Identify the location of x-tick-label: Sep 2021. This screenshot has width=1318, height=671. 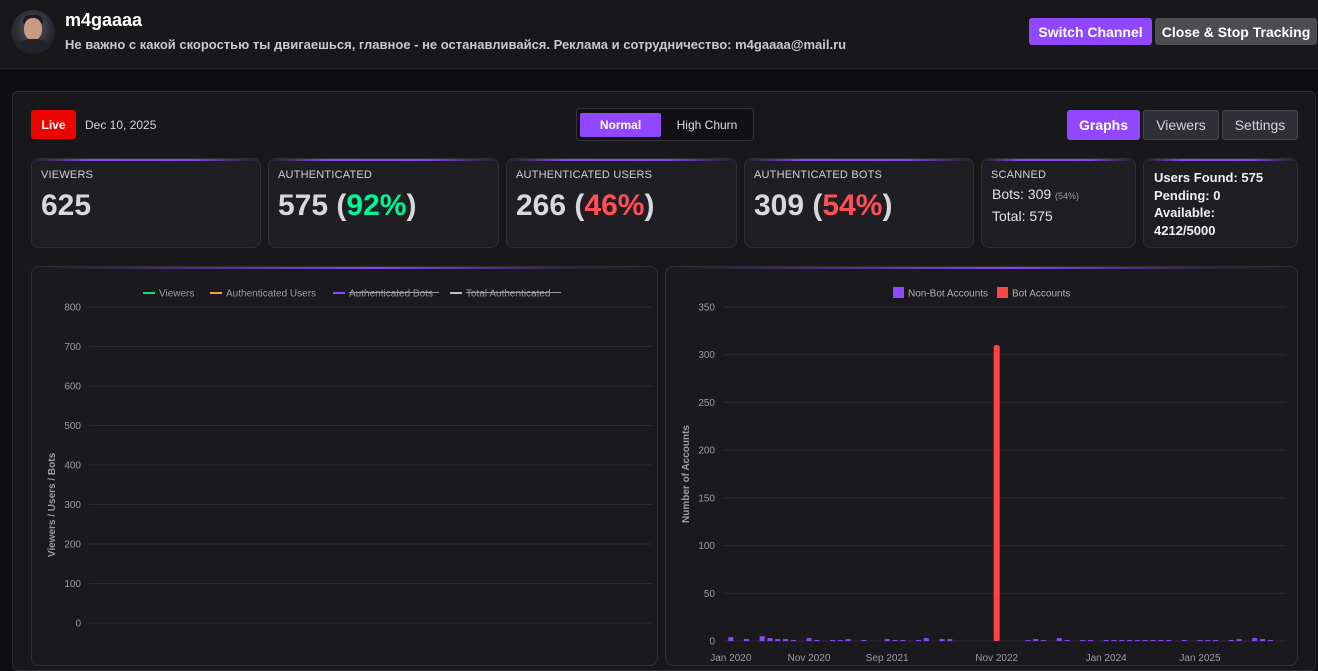
(887, 658).